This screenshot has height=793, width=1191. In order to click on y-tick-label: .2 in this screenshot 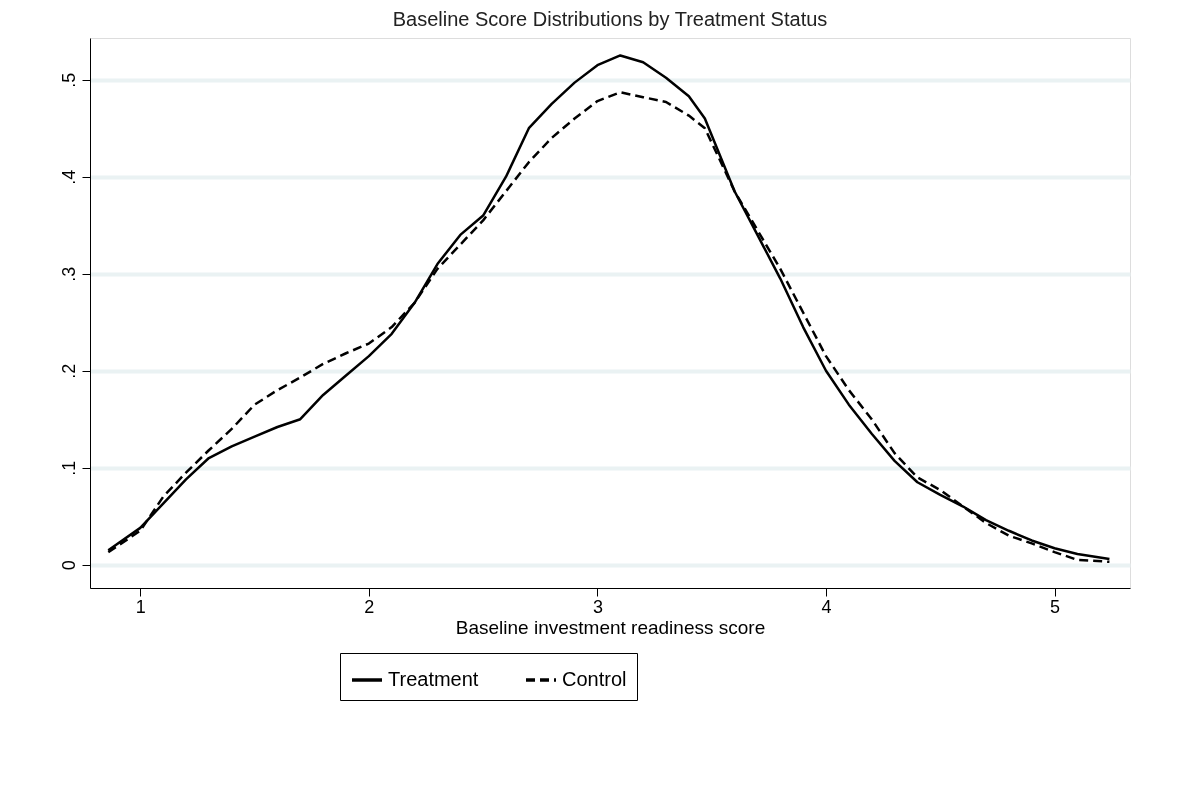, I will do `click(68, 371)`.